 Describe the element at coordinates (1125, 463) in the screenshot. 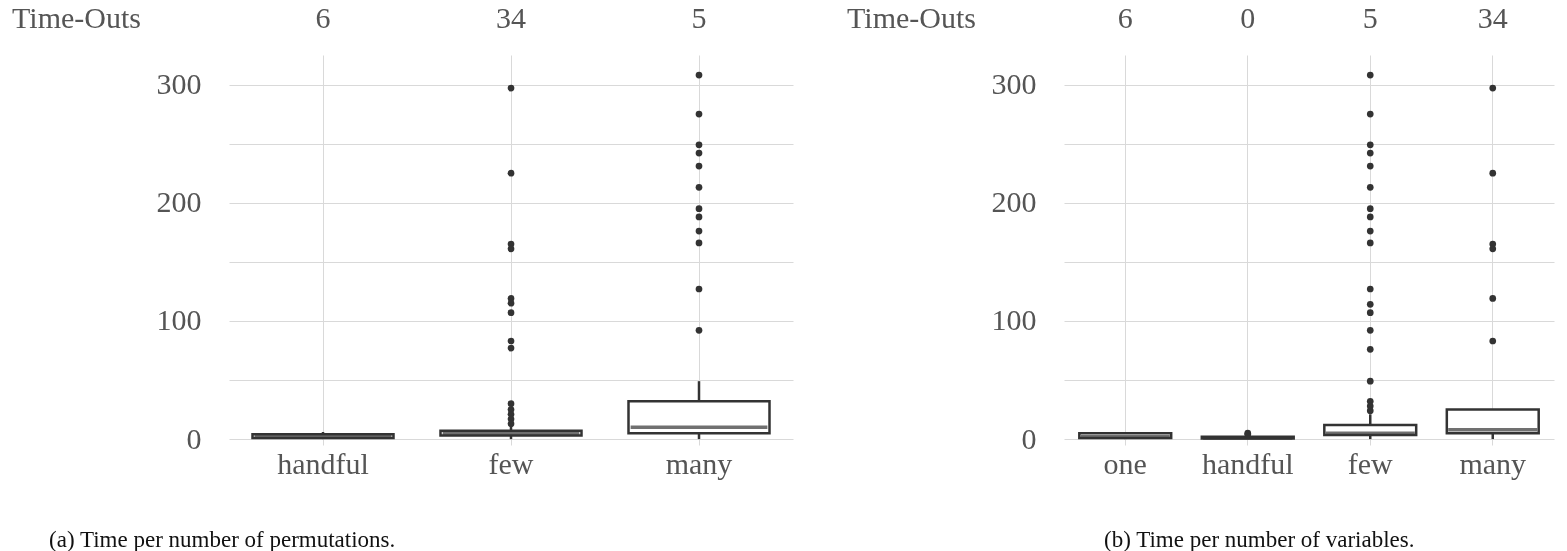

I see `x-tick-label: one` at that location.